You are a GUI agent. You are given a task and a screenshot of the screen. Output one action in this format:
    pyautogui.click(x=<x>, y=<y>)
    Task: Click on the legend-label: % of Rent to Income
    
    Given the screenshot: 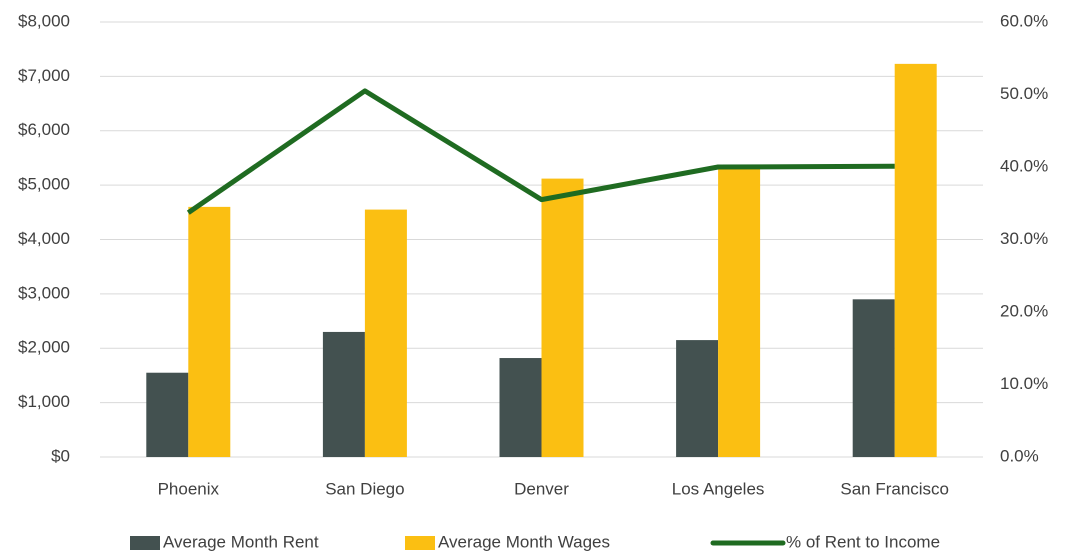 What is the action you would take?
    pyautogui.click(x=863, y=541)
    